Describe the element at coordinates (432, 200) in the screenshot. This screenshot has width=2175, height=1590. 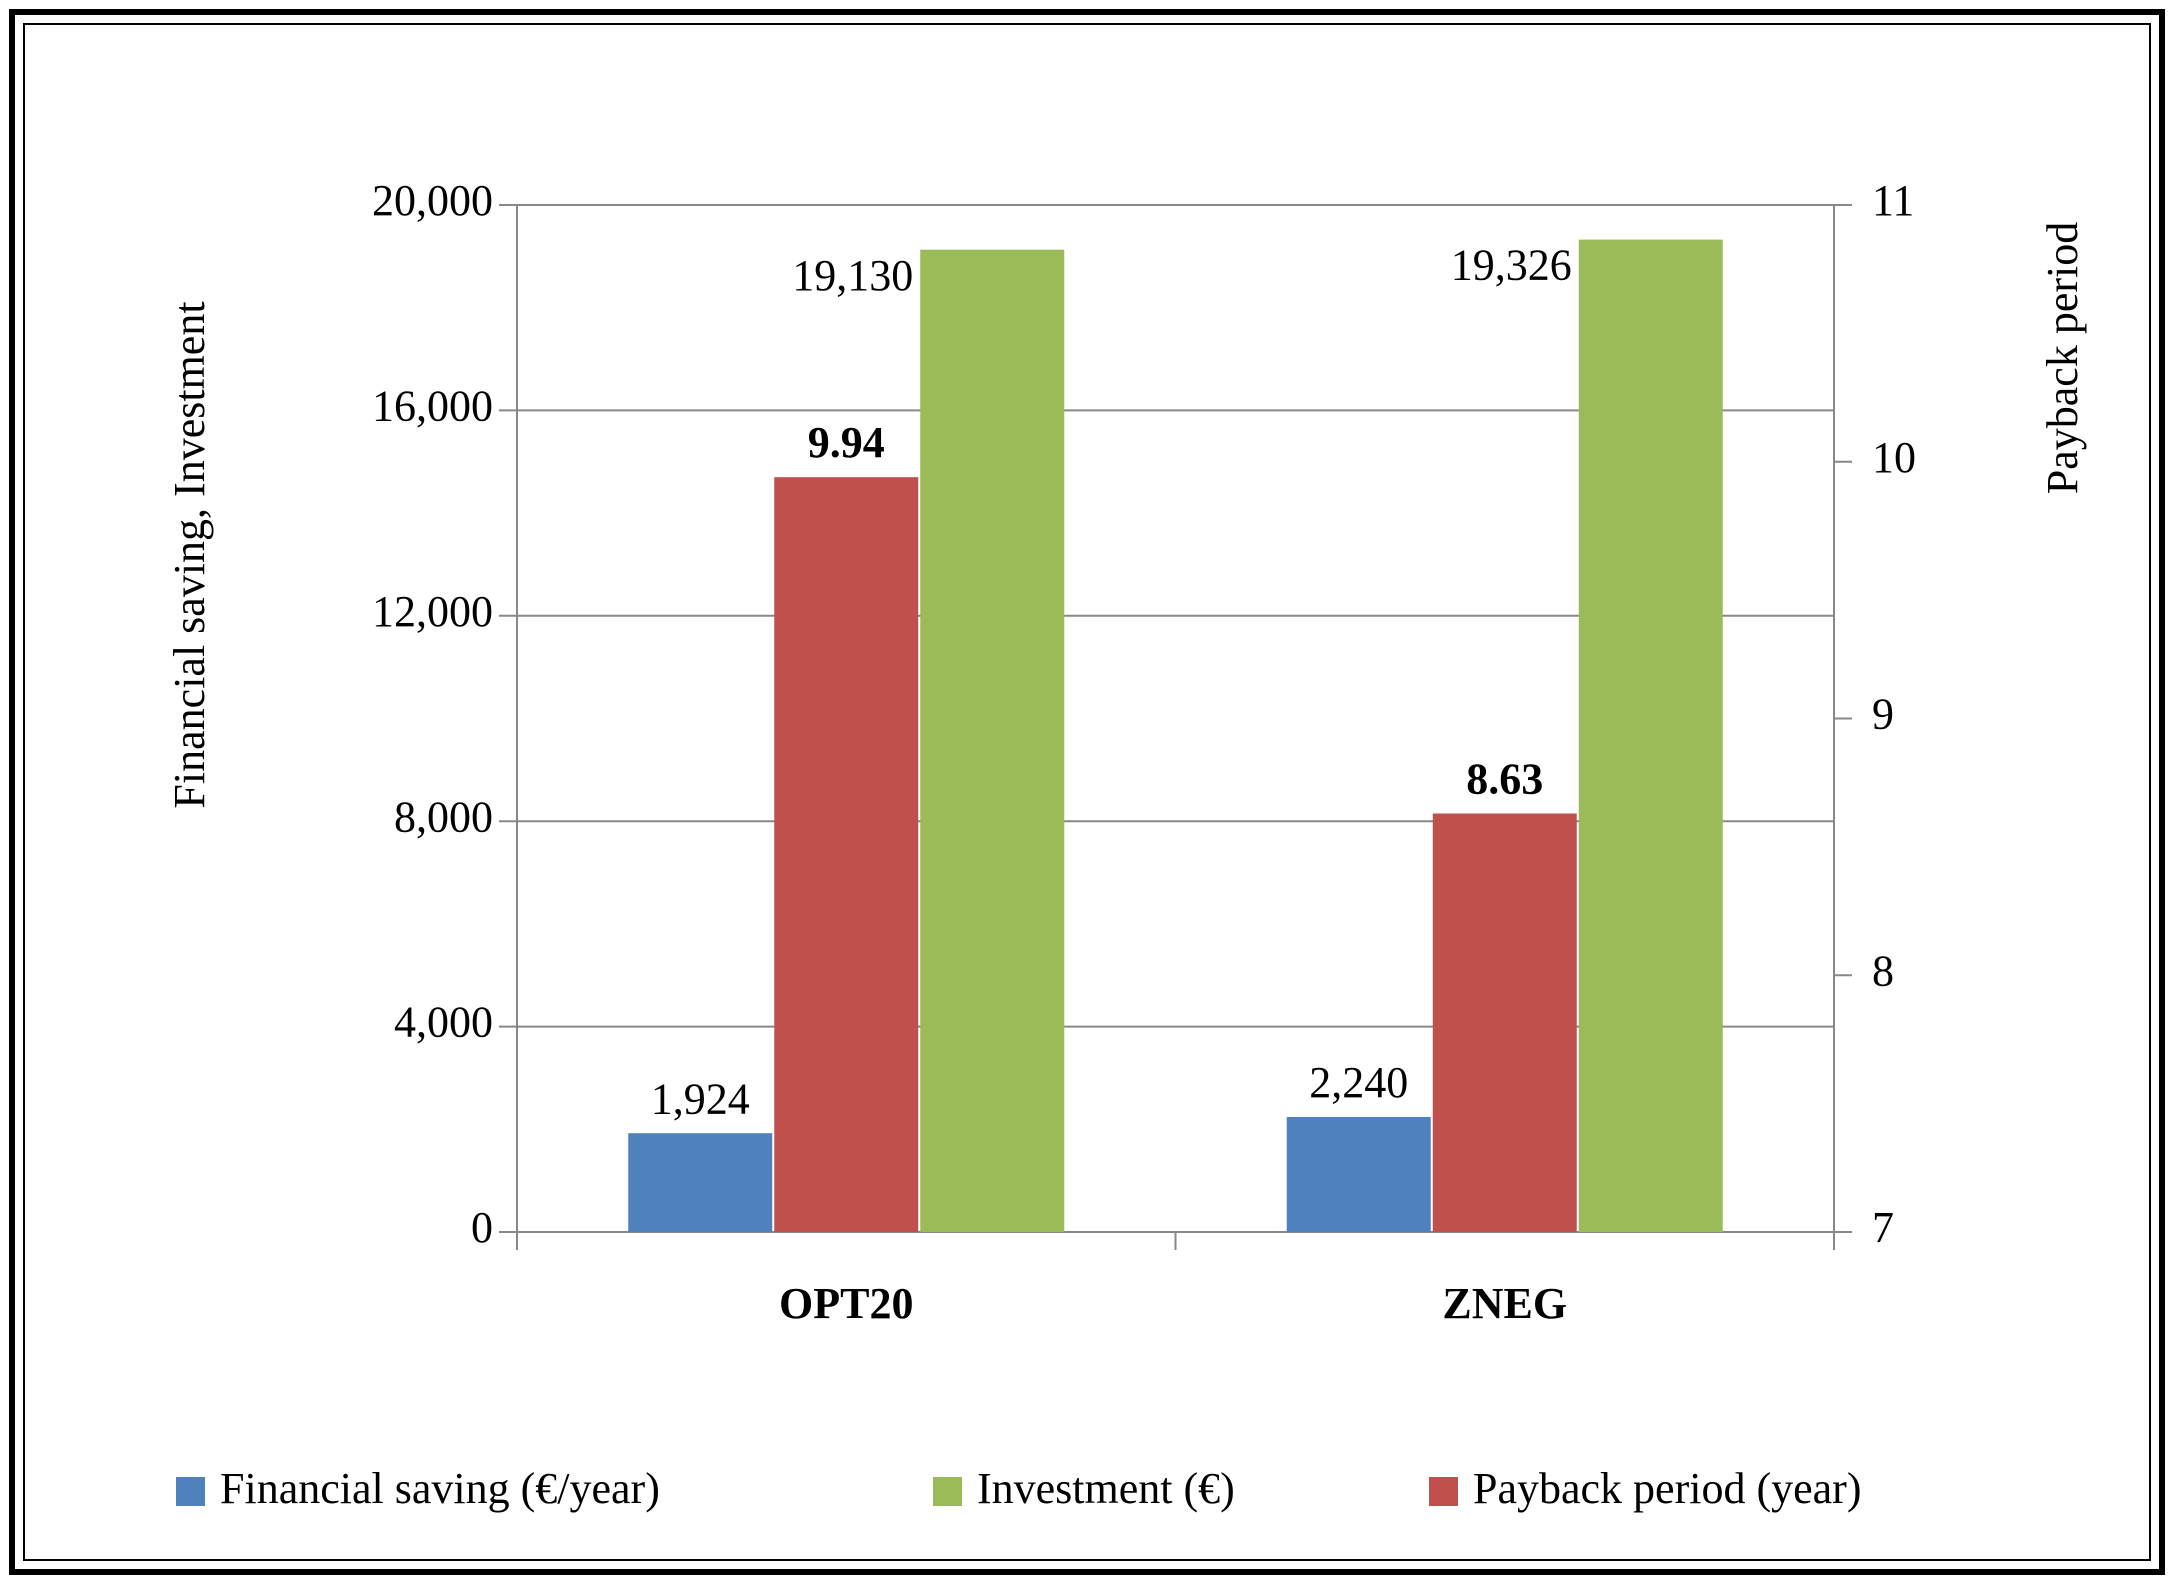
I see `y-tick-label: 20,000` at that location.